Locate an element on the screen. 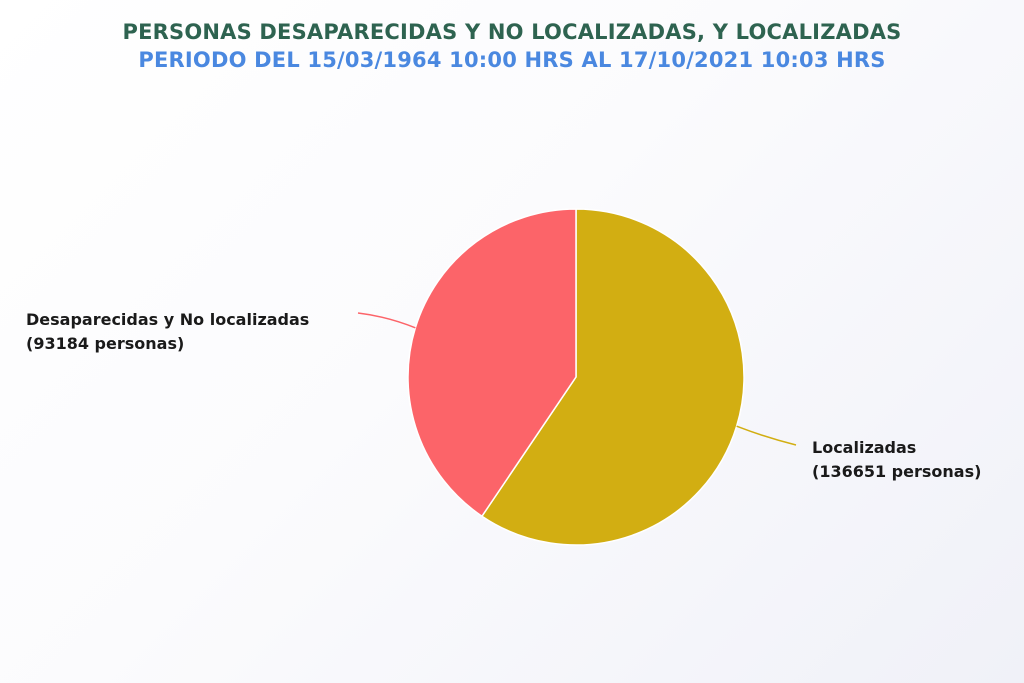 The width and height of the screenshot is (1024, 683). slice-label-localizadas: Localizadas is located at coordinates (864, 447).